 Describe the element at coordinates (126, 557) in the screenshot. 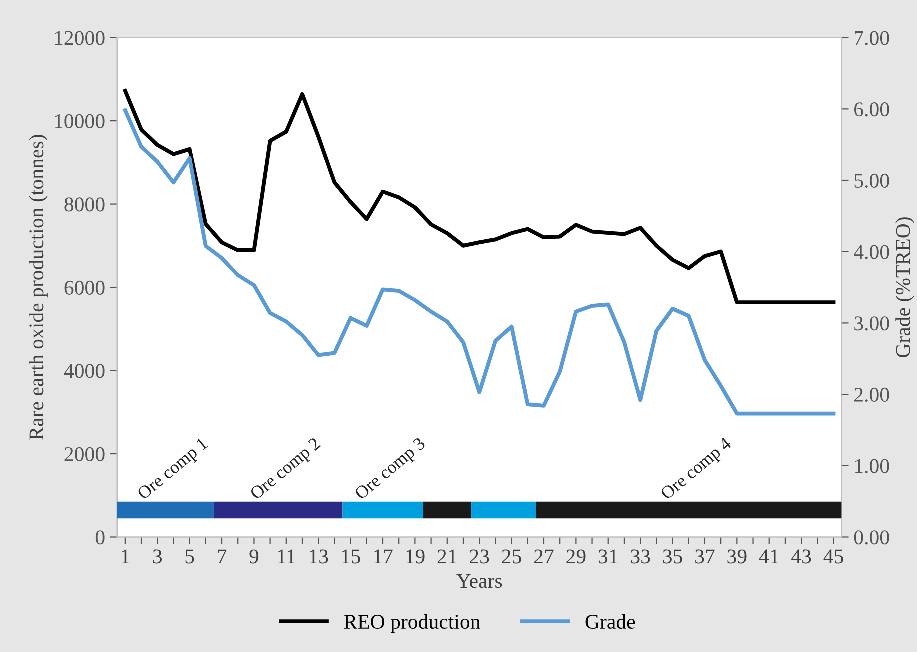

I see `x-tick-label: 1` at that location.